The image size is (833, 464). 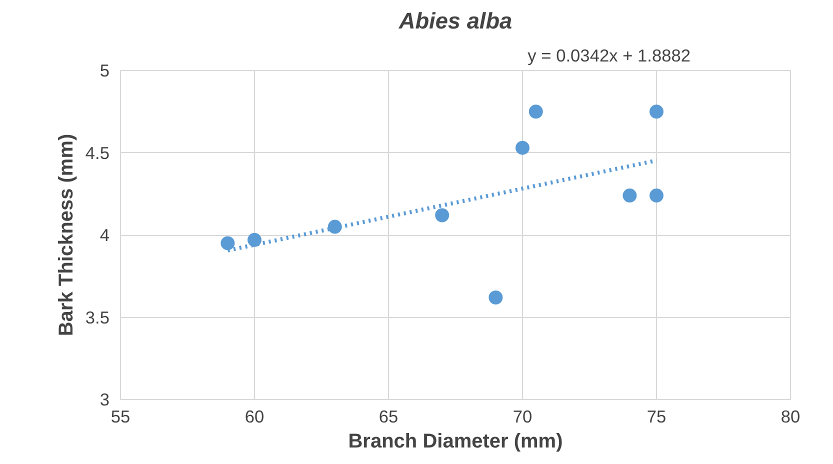 What do you see at coordinates (455, 21) in the screenshot?
I see `chart-title: Abies alba` at bounding box center [455, 21].